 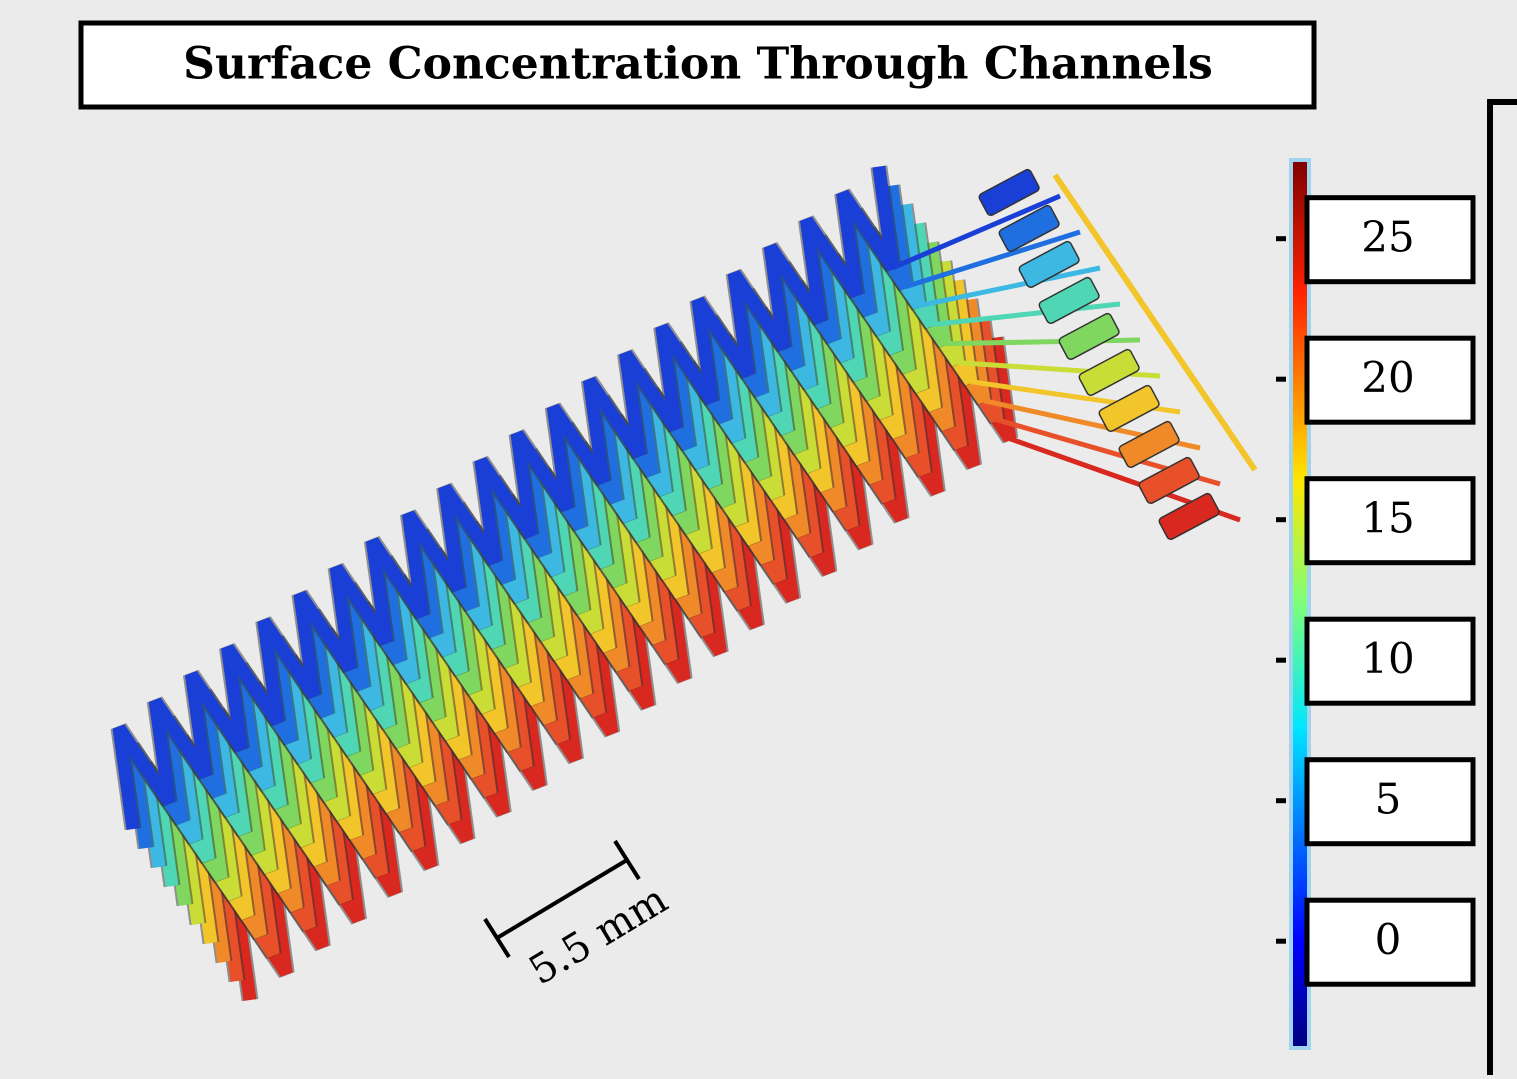 I want to click on side-panel, so click(x=1502, y=587).